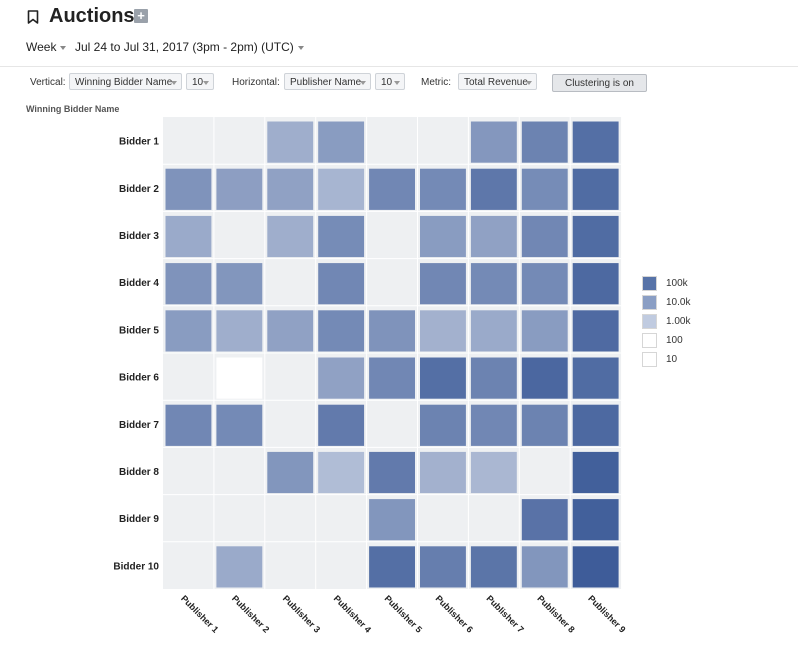 The image size is (798, 654). I want to click on legend-label: 100k, so click(677, 283).